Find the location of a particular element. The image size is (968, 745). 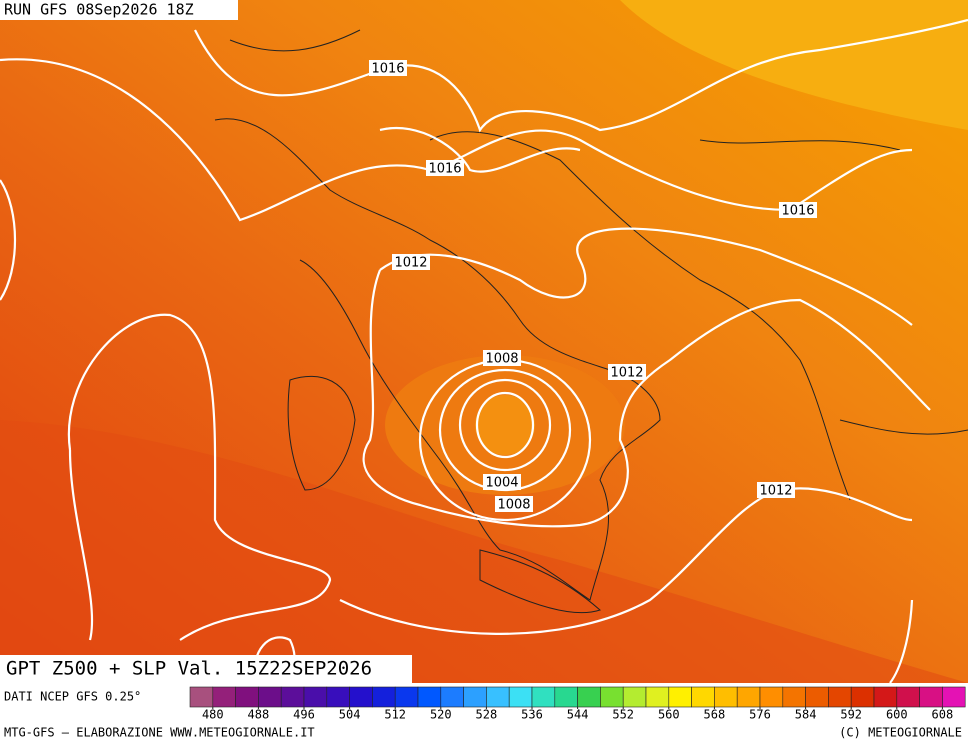

colorbar-label: 584 is located at coordinates (806, 715).